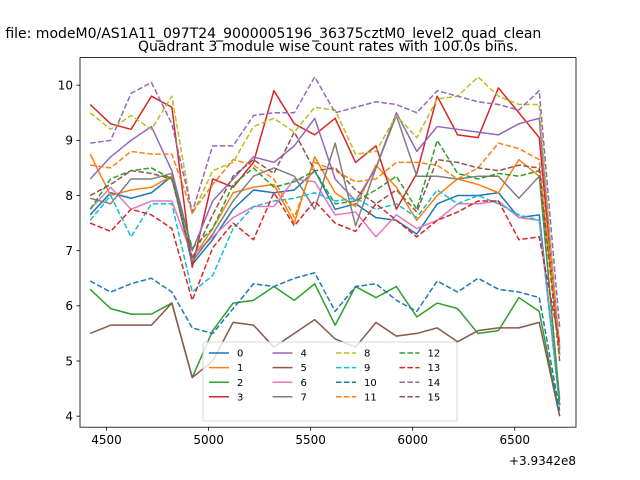 This screenshot has height=480, width=640. I want to click on legend-item-14: 14, so click(420, 383).